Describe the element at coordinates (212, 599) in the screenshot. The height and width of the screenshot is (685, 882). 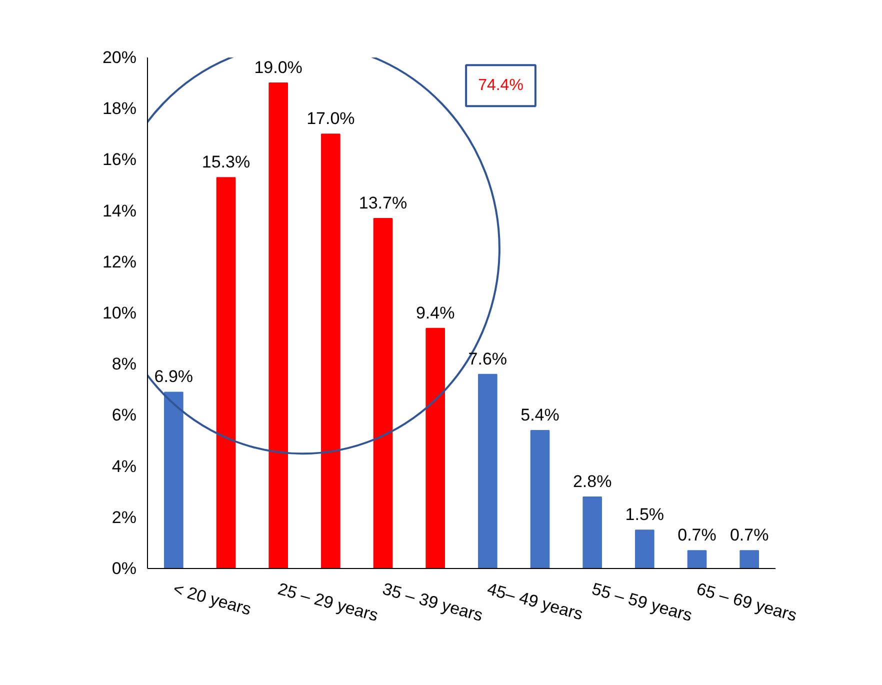
I see `x-tick-label: < 20 years` at that location.